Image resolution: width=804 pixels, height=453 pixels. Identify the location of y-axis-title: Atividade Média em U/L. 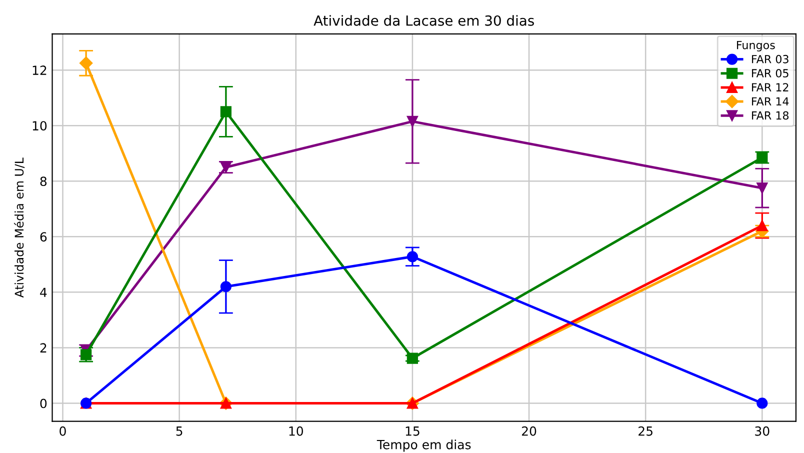
(19, 228).